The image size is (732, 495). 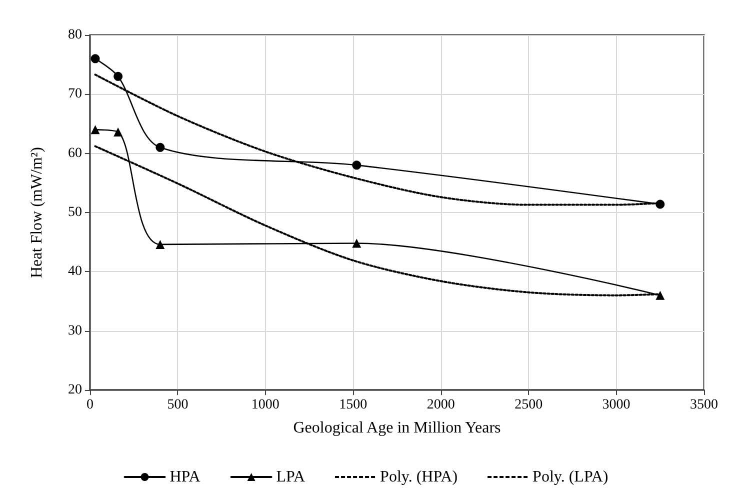 What do you see at coordinates (37, 212) in the screenshot?
I see `y-axis-title: Heat Flow (mW/m²)` at bounding box center [37, 212].